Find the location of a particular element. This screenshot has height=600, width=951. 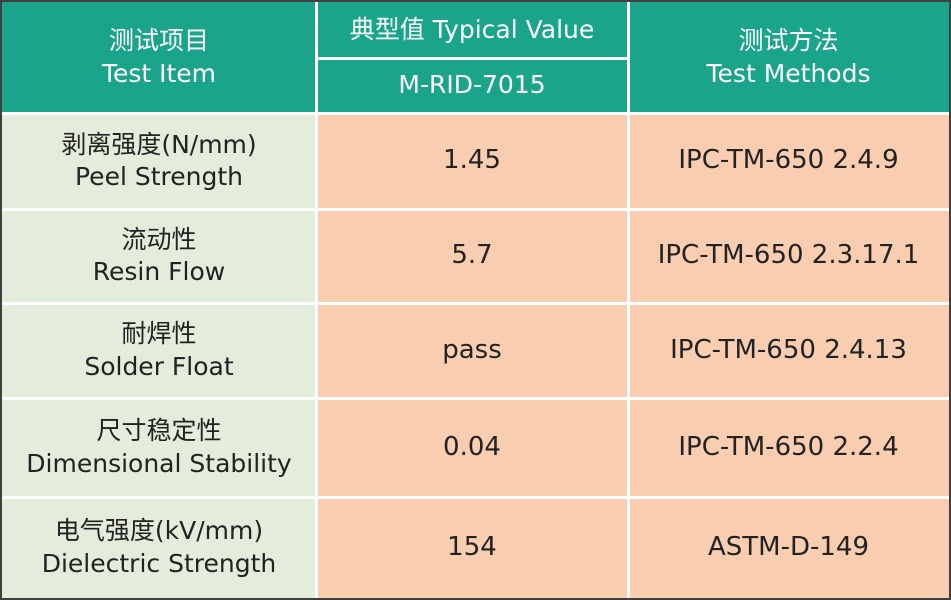

header-test-methods: 测试方法 Test Methods is located at coordinates (788, 57).